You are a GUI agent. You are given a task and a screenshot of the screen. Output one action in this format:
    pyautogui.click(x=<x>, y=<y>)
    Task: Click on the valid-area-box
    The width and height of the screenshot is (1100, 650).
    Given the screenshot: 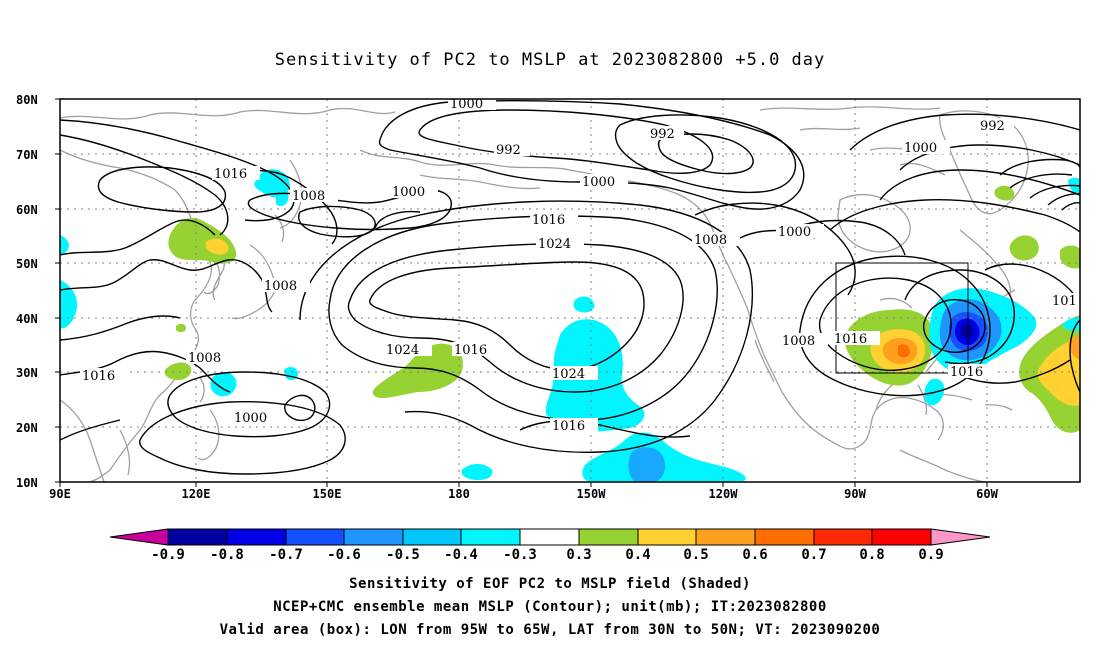 What is the action you would take?
    pyautogui.click(x=902, y=318)
    